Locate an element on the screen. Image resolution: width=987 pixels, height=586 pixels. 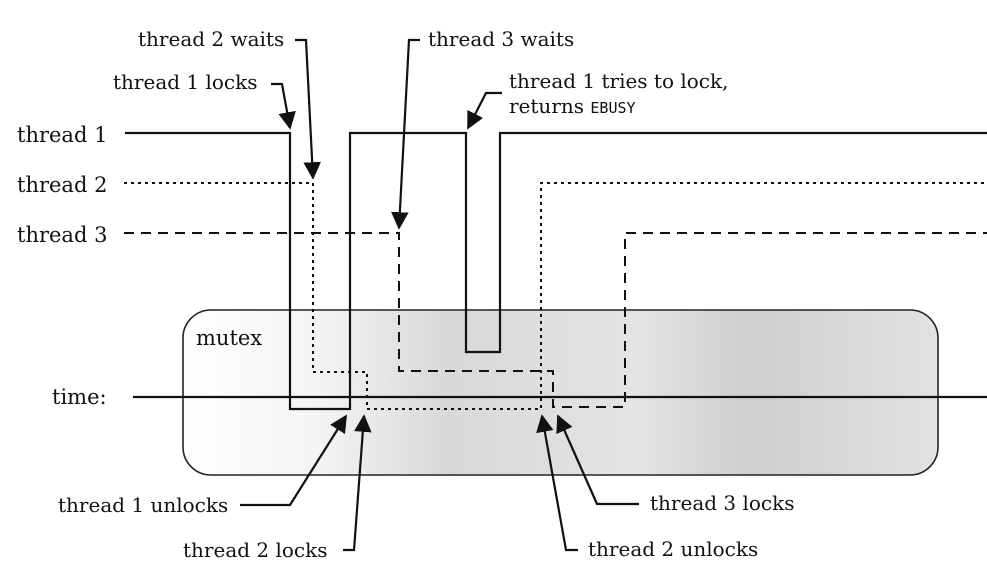
thread-3-label: thread 3 is located at coordinates (62, 235).